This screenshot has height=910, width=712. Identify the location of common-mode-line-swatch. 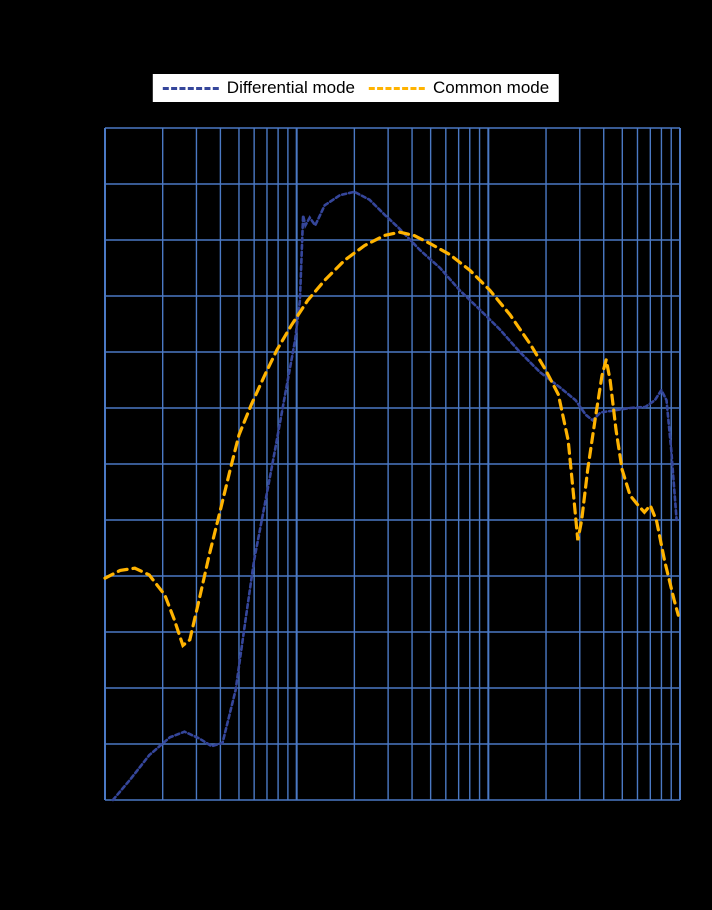
(396, 88).